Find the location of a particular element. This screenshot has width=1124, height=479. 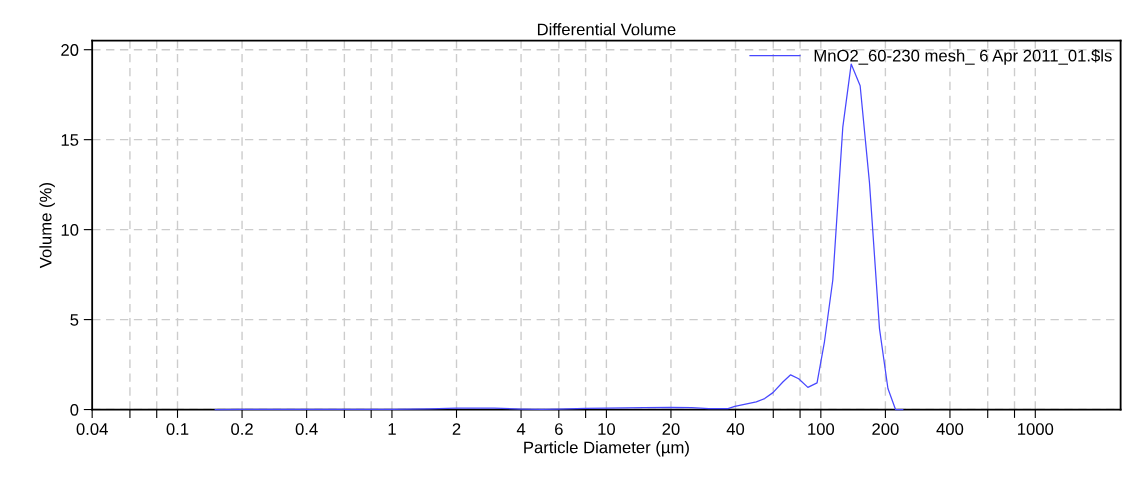

x-tick-label: 4 is located at coordinates (521, 429).